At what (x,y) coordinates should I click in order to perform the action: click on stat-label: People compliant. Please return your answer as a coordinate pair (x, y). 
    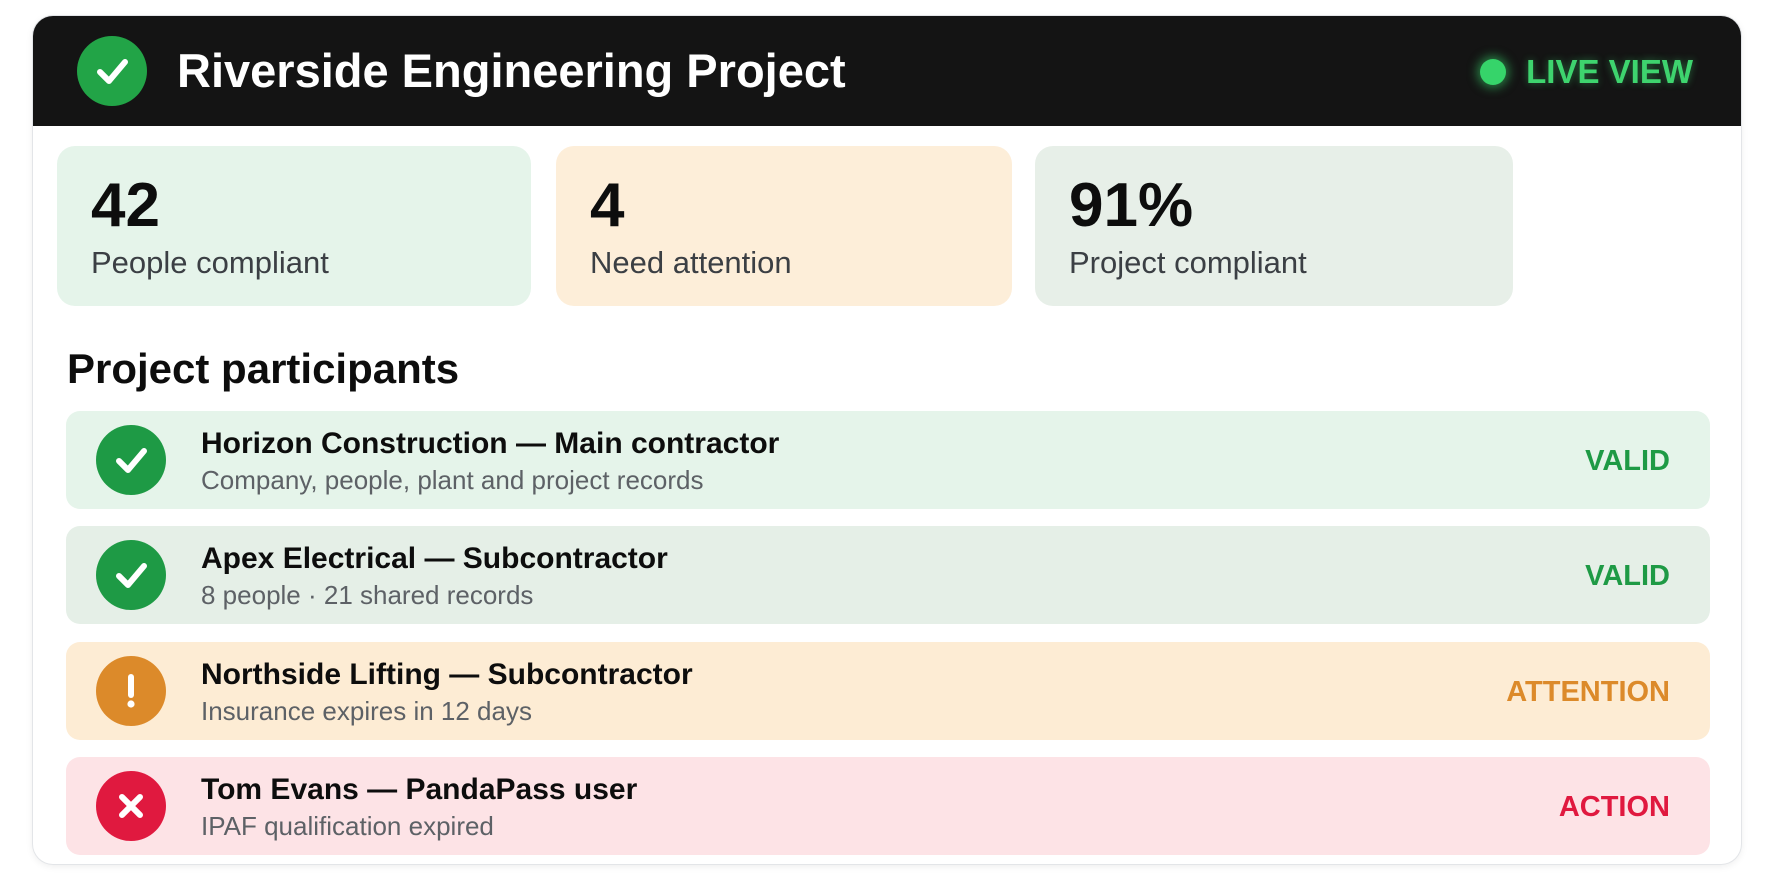
    Looking at the image, I should click on (210, 262).